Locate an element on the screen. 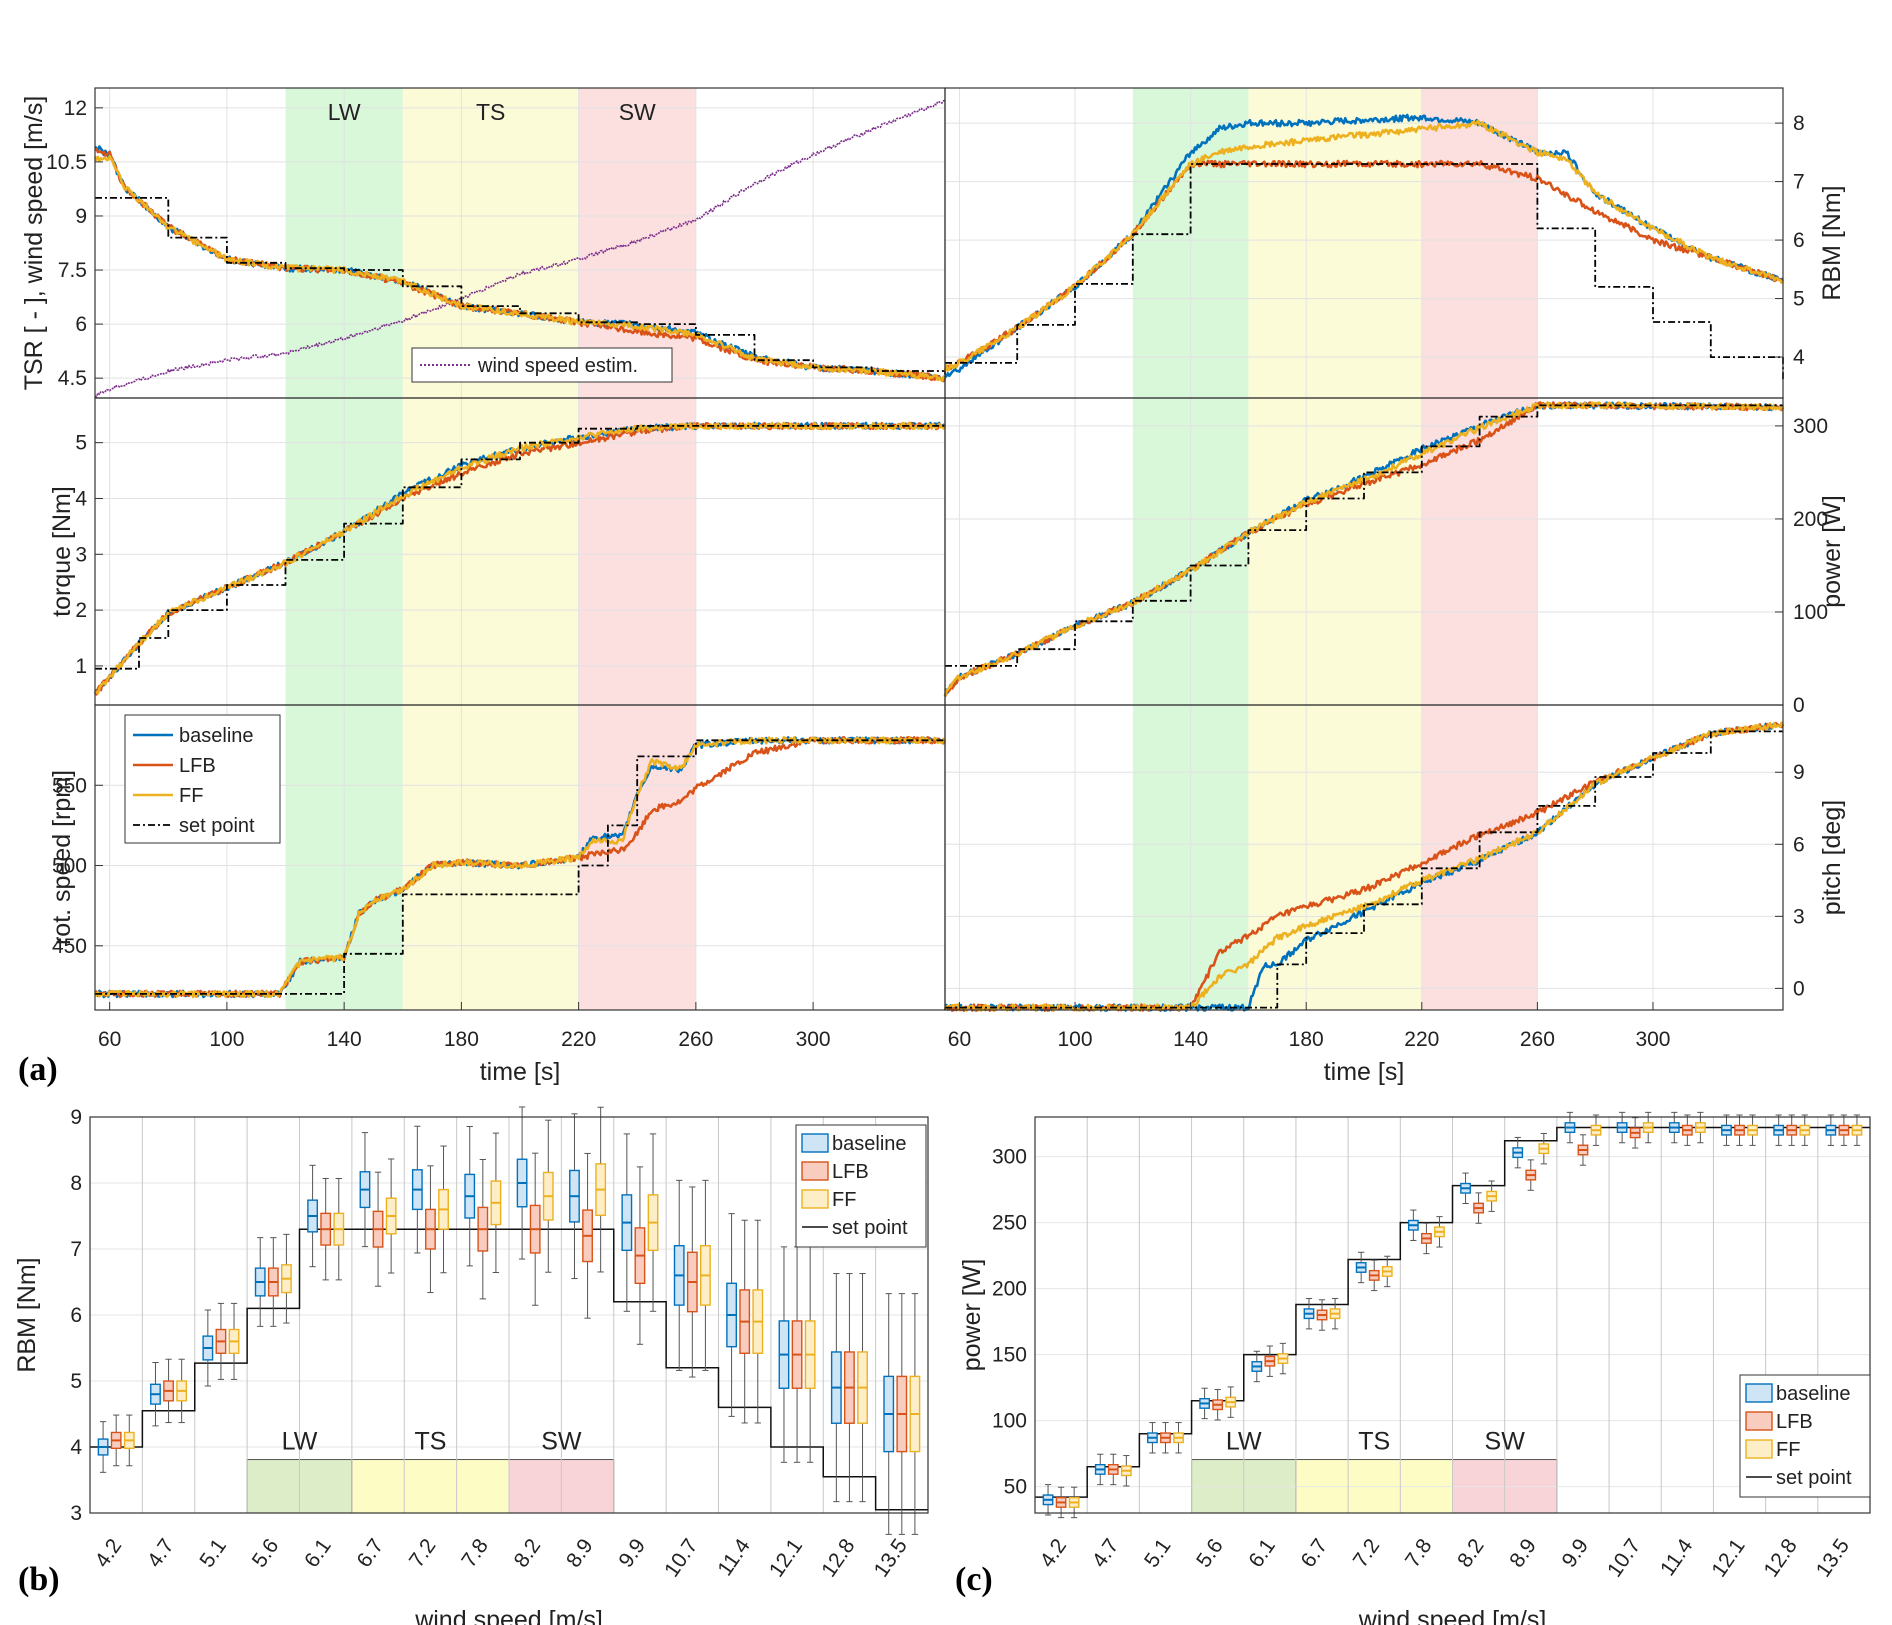 This screenshot has height=1625, width=1892. power_box-box-baseline-12.8 is located at coordinates (1779, 1130).